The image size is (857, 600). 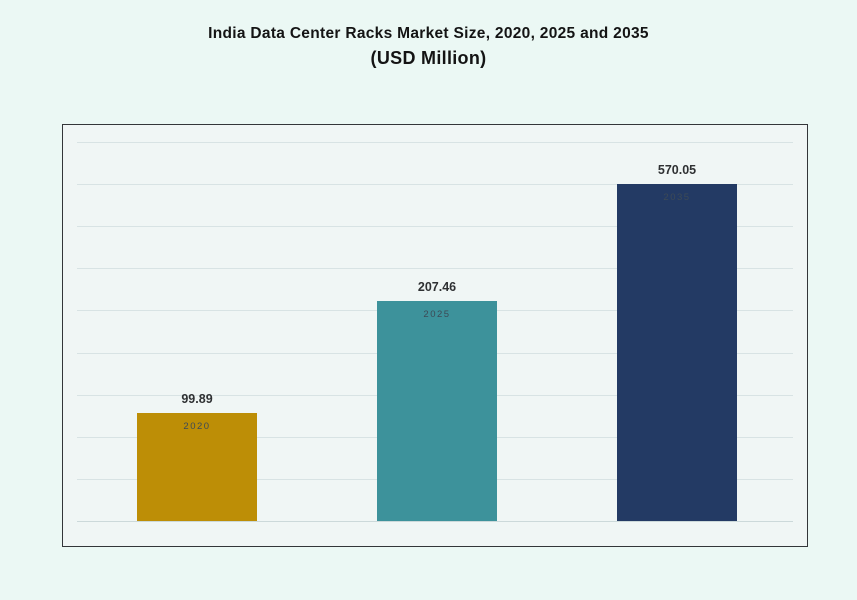 I want to click on bar-group-2025: 207.46 2025, so click(x=437, y=400).